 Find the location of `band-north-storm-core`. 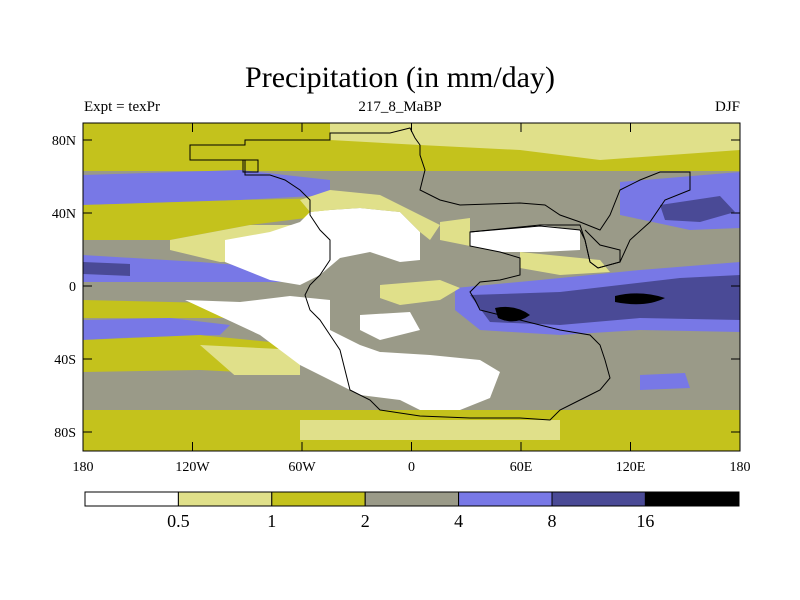

band-north-storm-core is located at coordinates (697, 209).